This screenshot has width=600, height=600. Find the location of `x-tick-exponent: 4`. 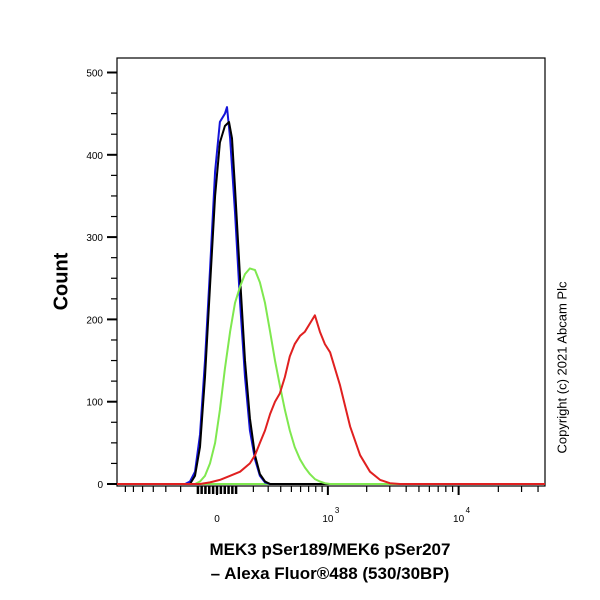

x-tick-exponent: 4 is located at coordinates (468, 510).